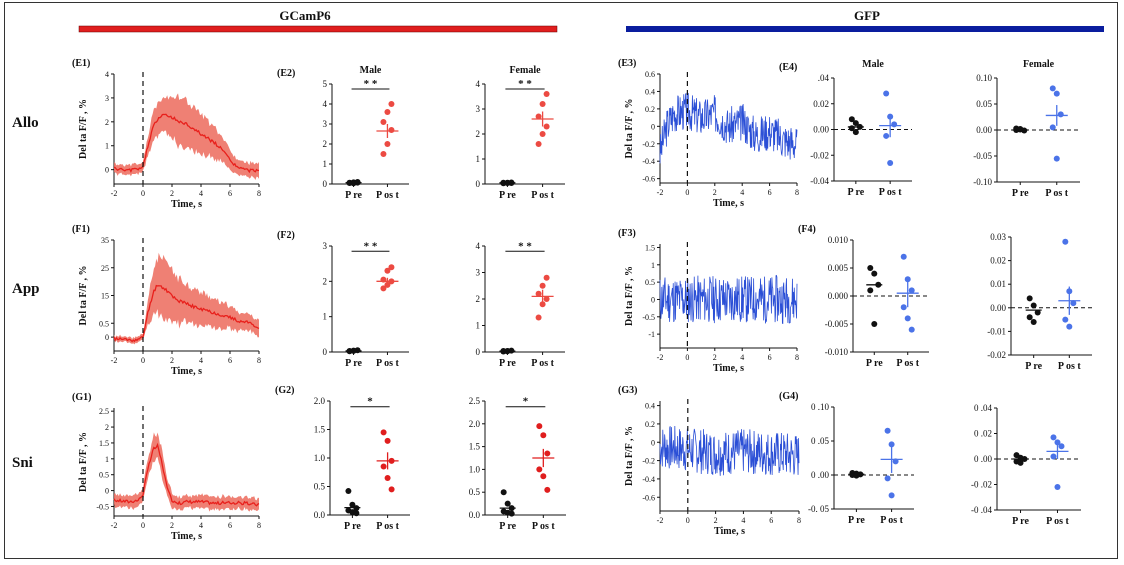  I want to click on y-tick-label: -1, so click(651, 334).